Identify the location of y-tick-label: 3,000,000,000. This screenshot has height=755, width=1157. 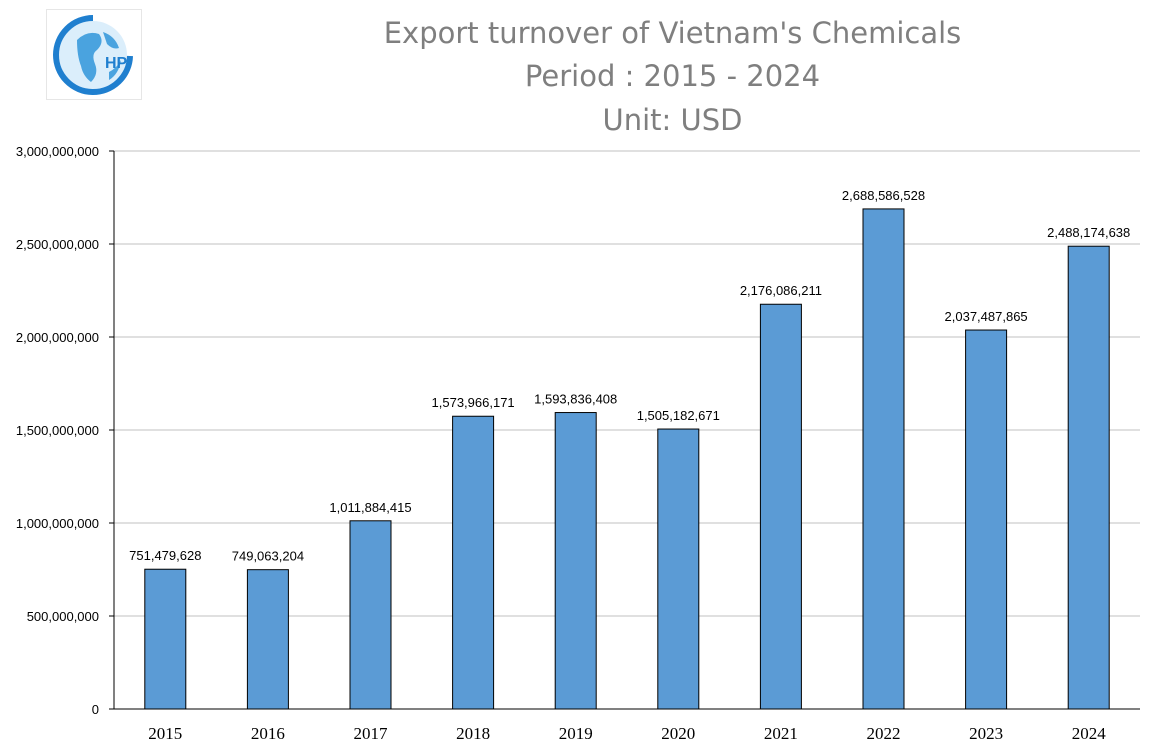
(57, 151).